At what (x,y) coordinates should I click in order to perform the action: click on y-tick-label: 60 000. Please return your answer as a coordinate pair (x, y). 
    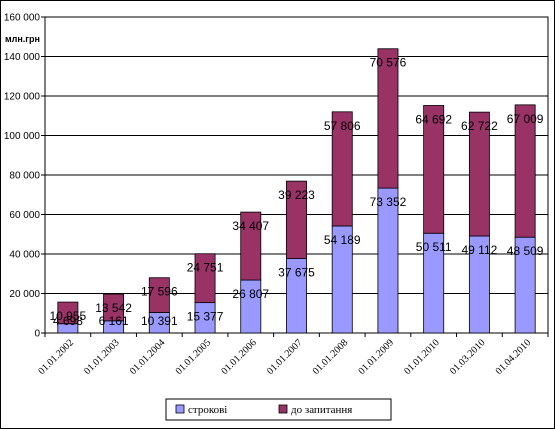
    Looking at the image, I should click on (24, 215).